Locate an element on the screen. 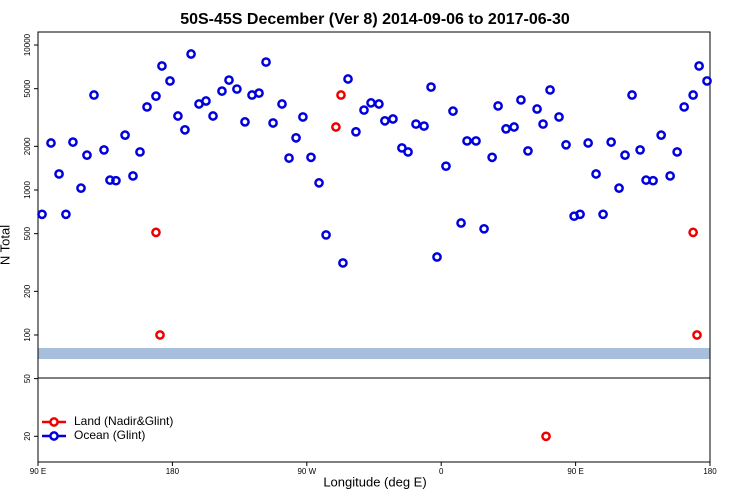 This screenshot has width=750, height=500. legend-label: Ocean (Glint) is located at coordinates (109, 435).